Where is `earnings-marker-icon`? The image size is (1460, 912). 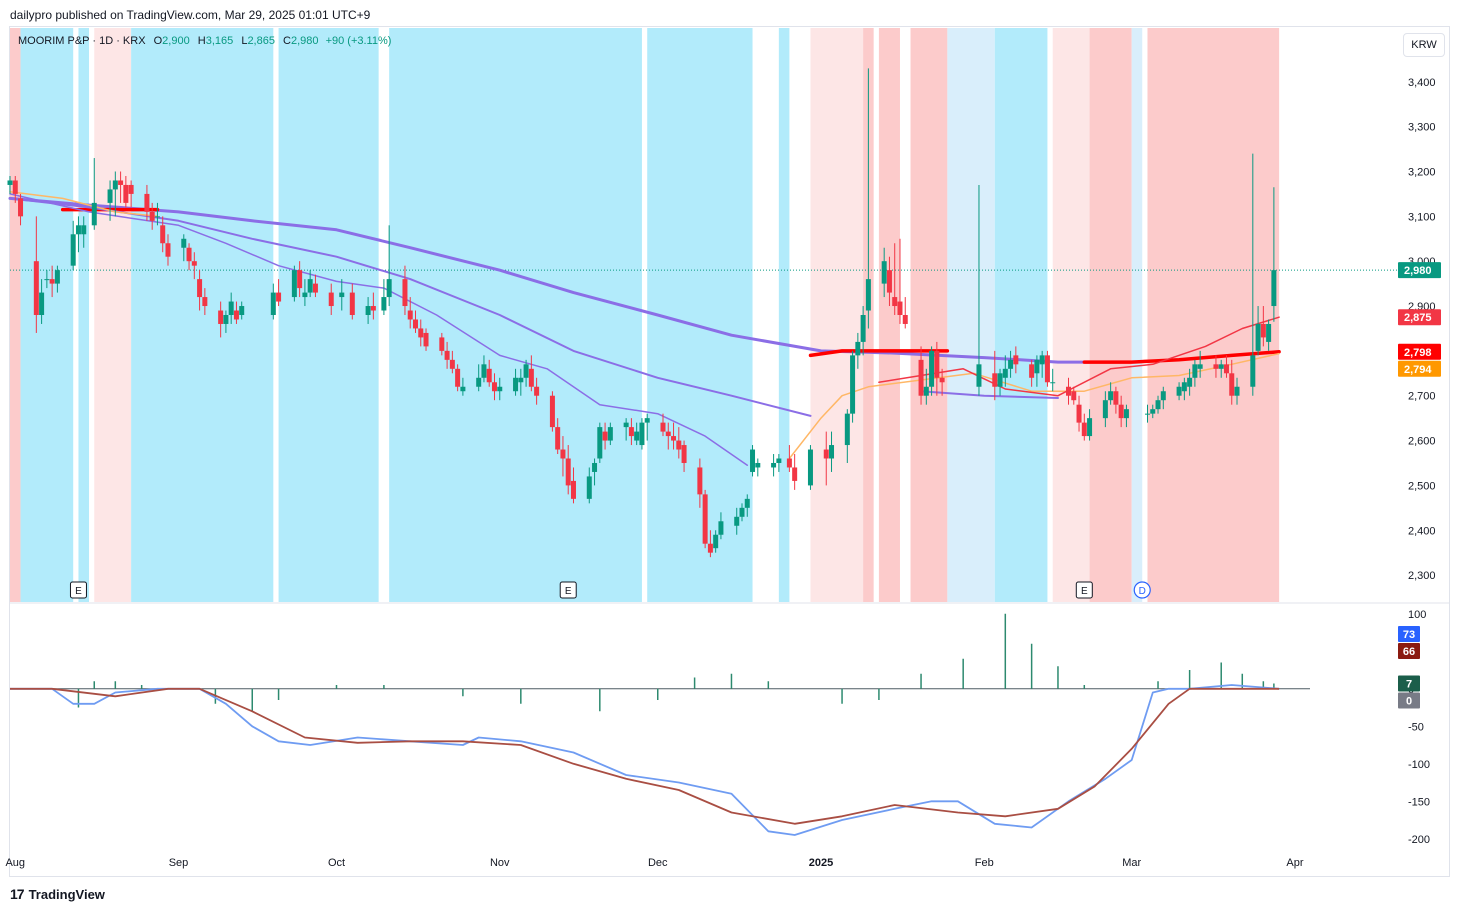
earnings-marker-icon is located at coordinates (568, 590).